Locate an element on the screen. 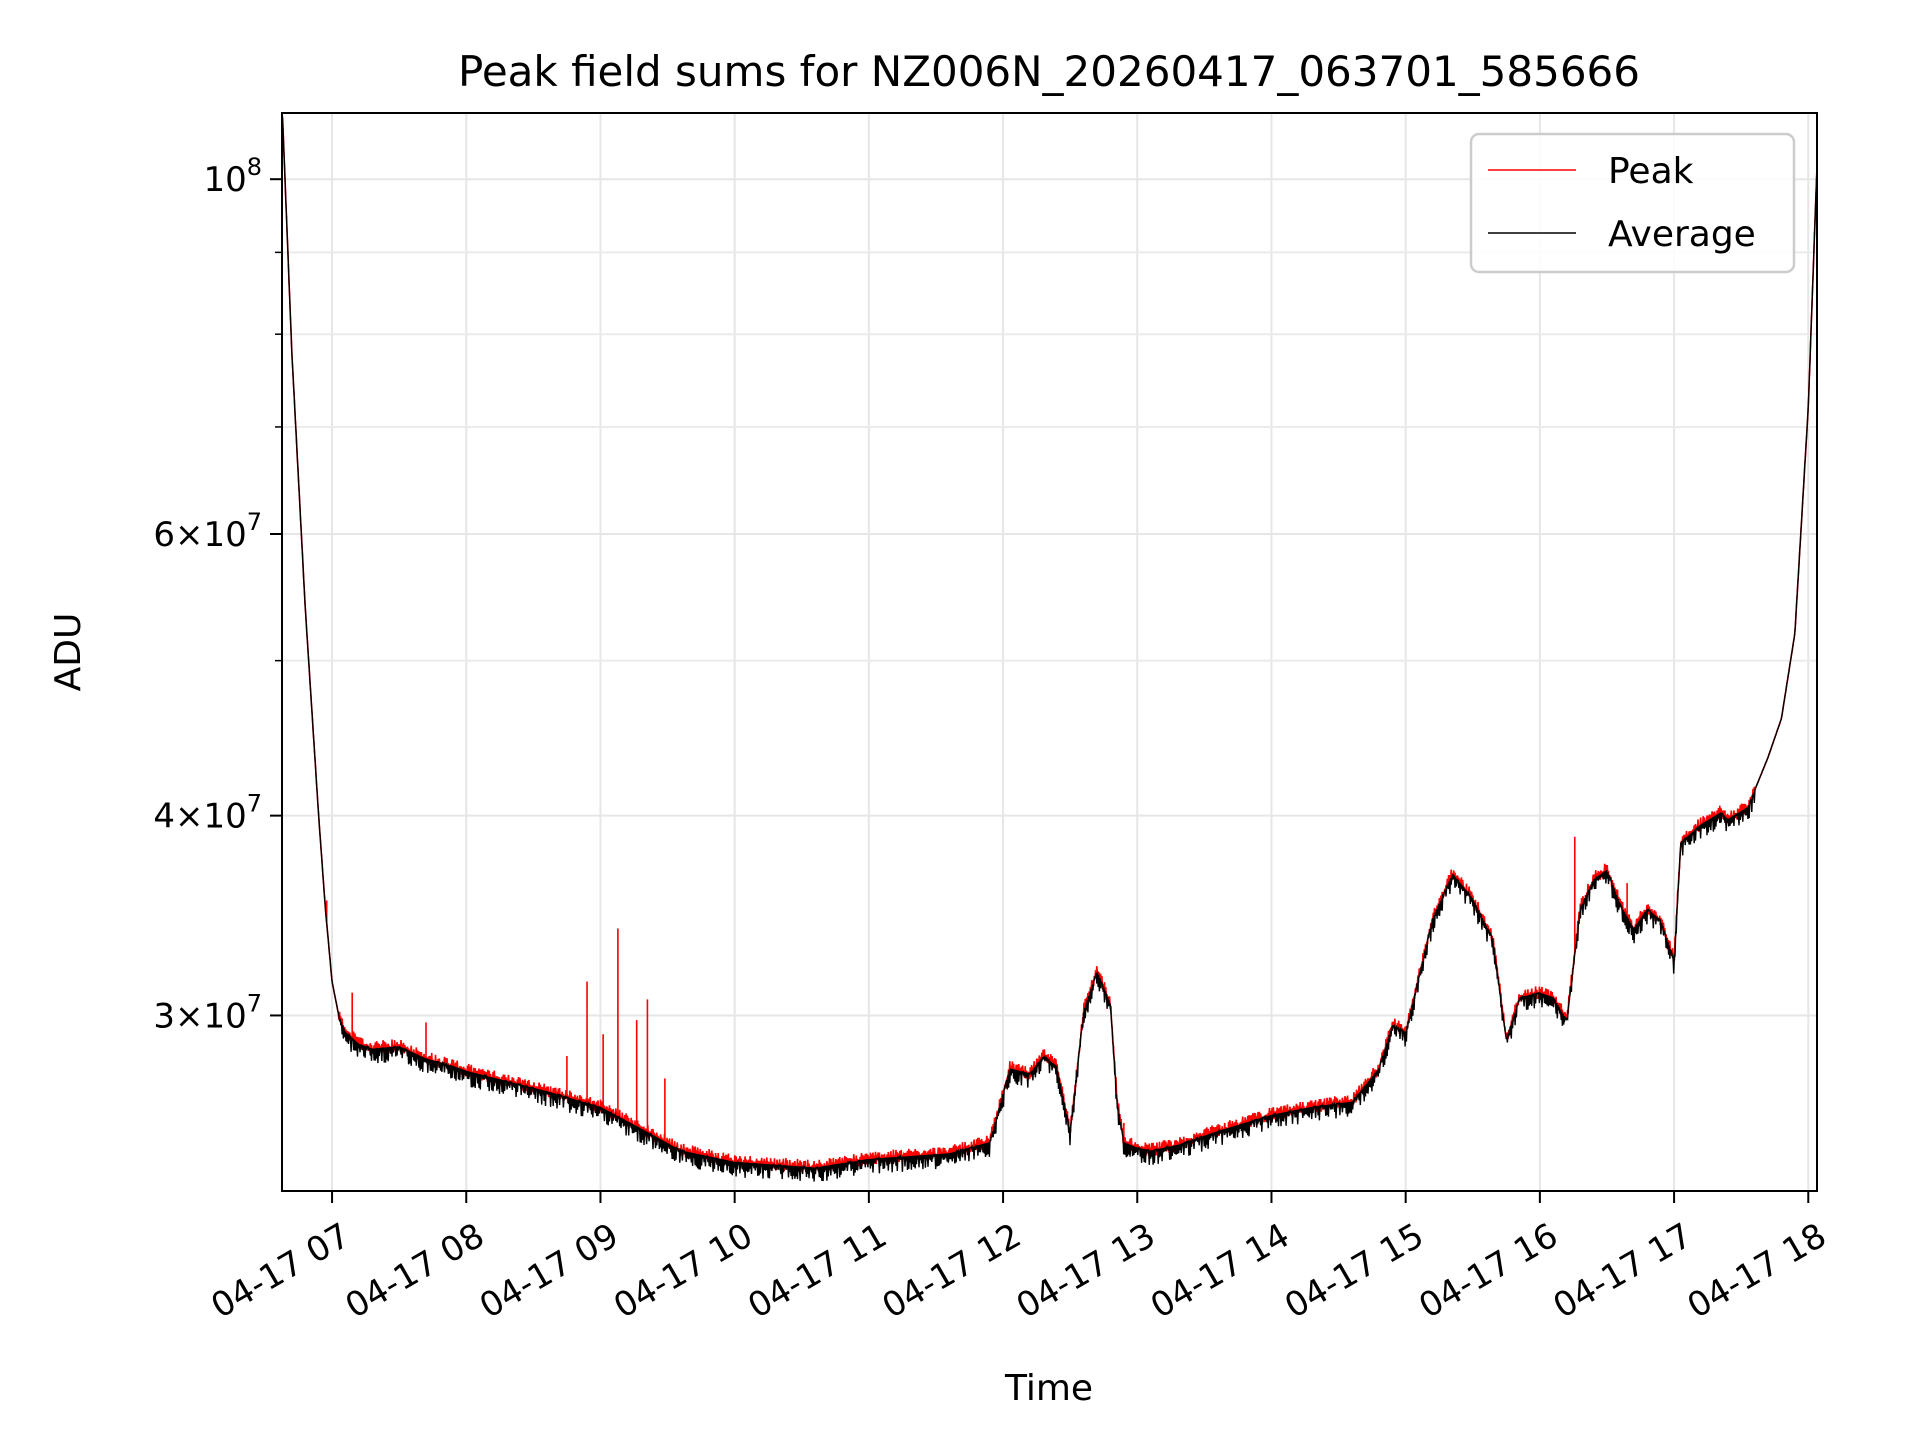 This screenshot has width=1920, height=1440. y-tick-label: 3×107 is located at coordinates (207, 1012).